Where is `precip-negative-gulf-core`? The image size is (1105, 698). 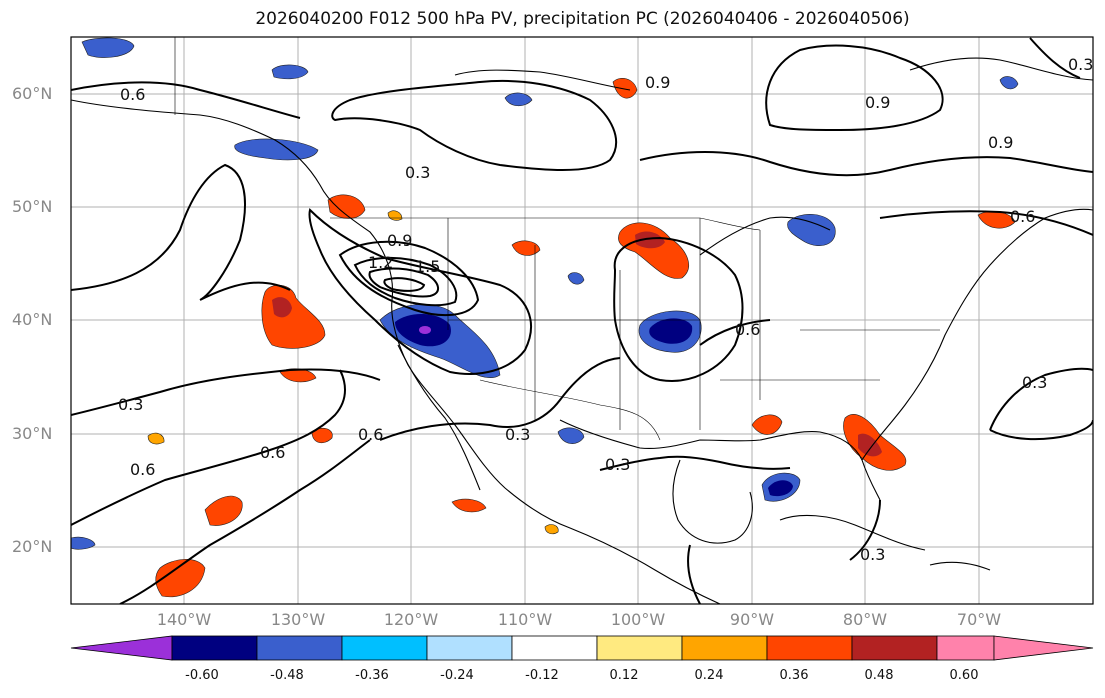
precip-negative-gulf-core is located at coordinates (780, 488).